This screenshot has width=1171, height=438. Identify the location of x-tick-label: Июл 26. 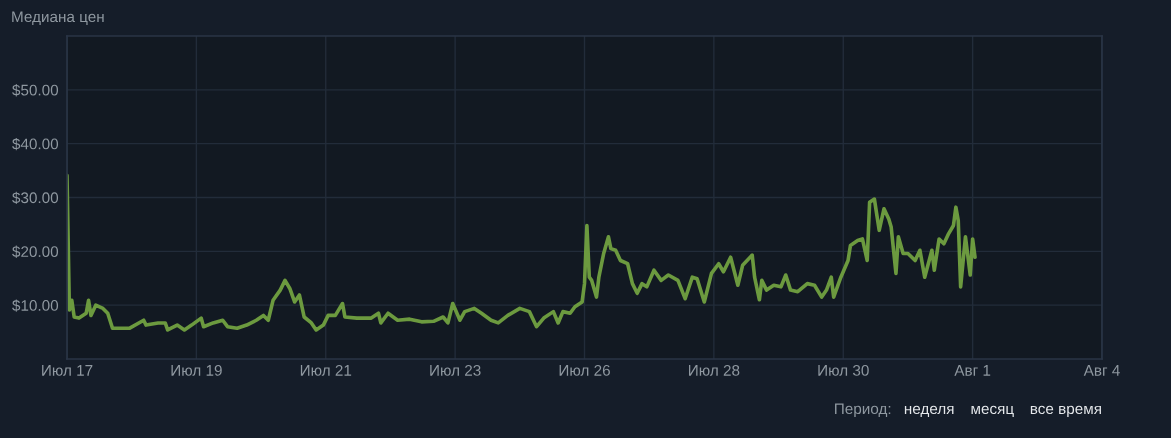
(584, 370).